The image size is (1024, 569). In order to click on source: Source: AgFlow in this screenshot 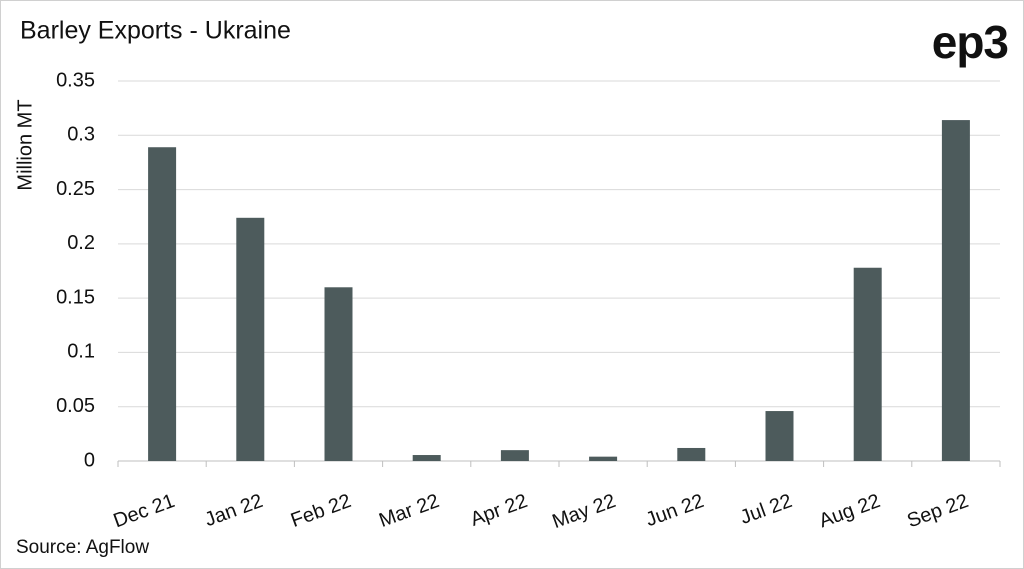, I will do `click(82, 547)`.